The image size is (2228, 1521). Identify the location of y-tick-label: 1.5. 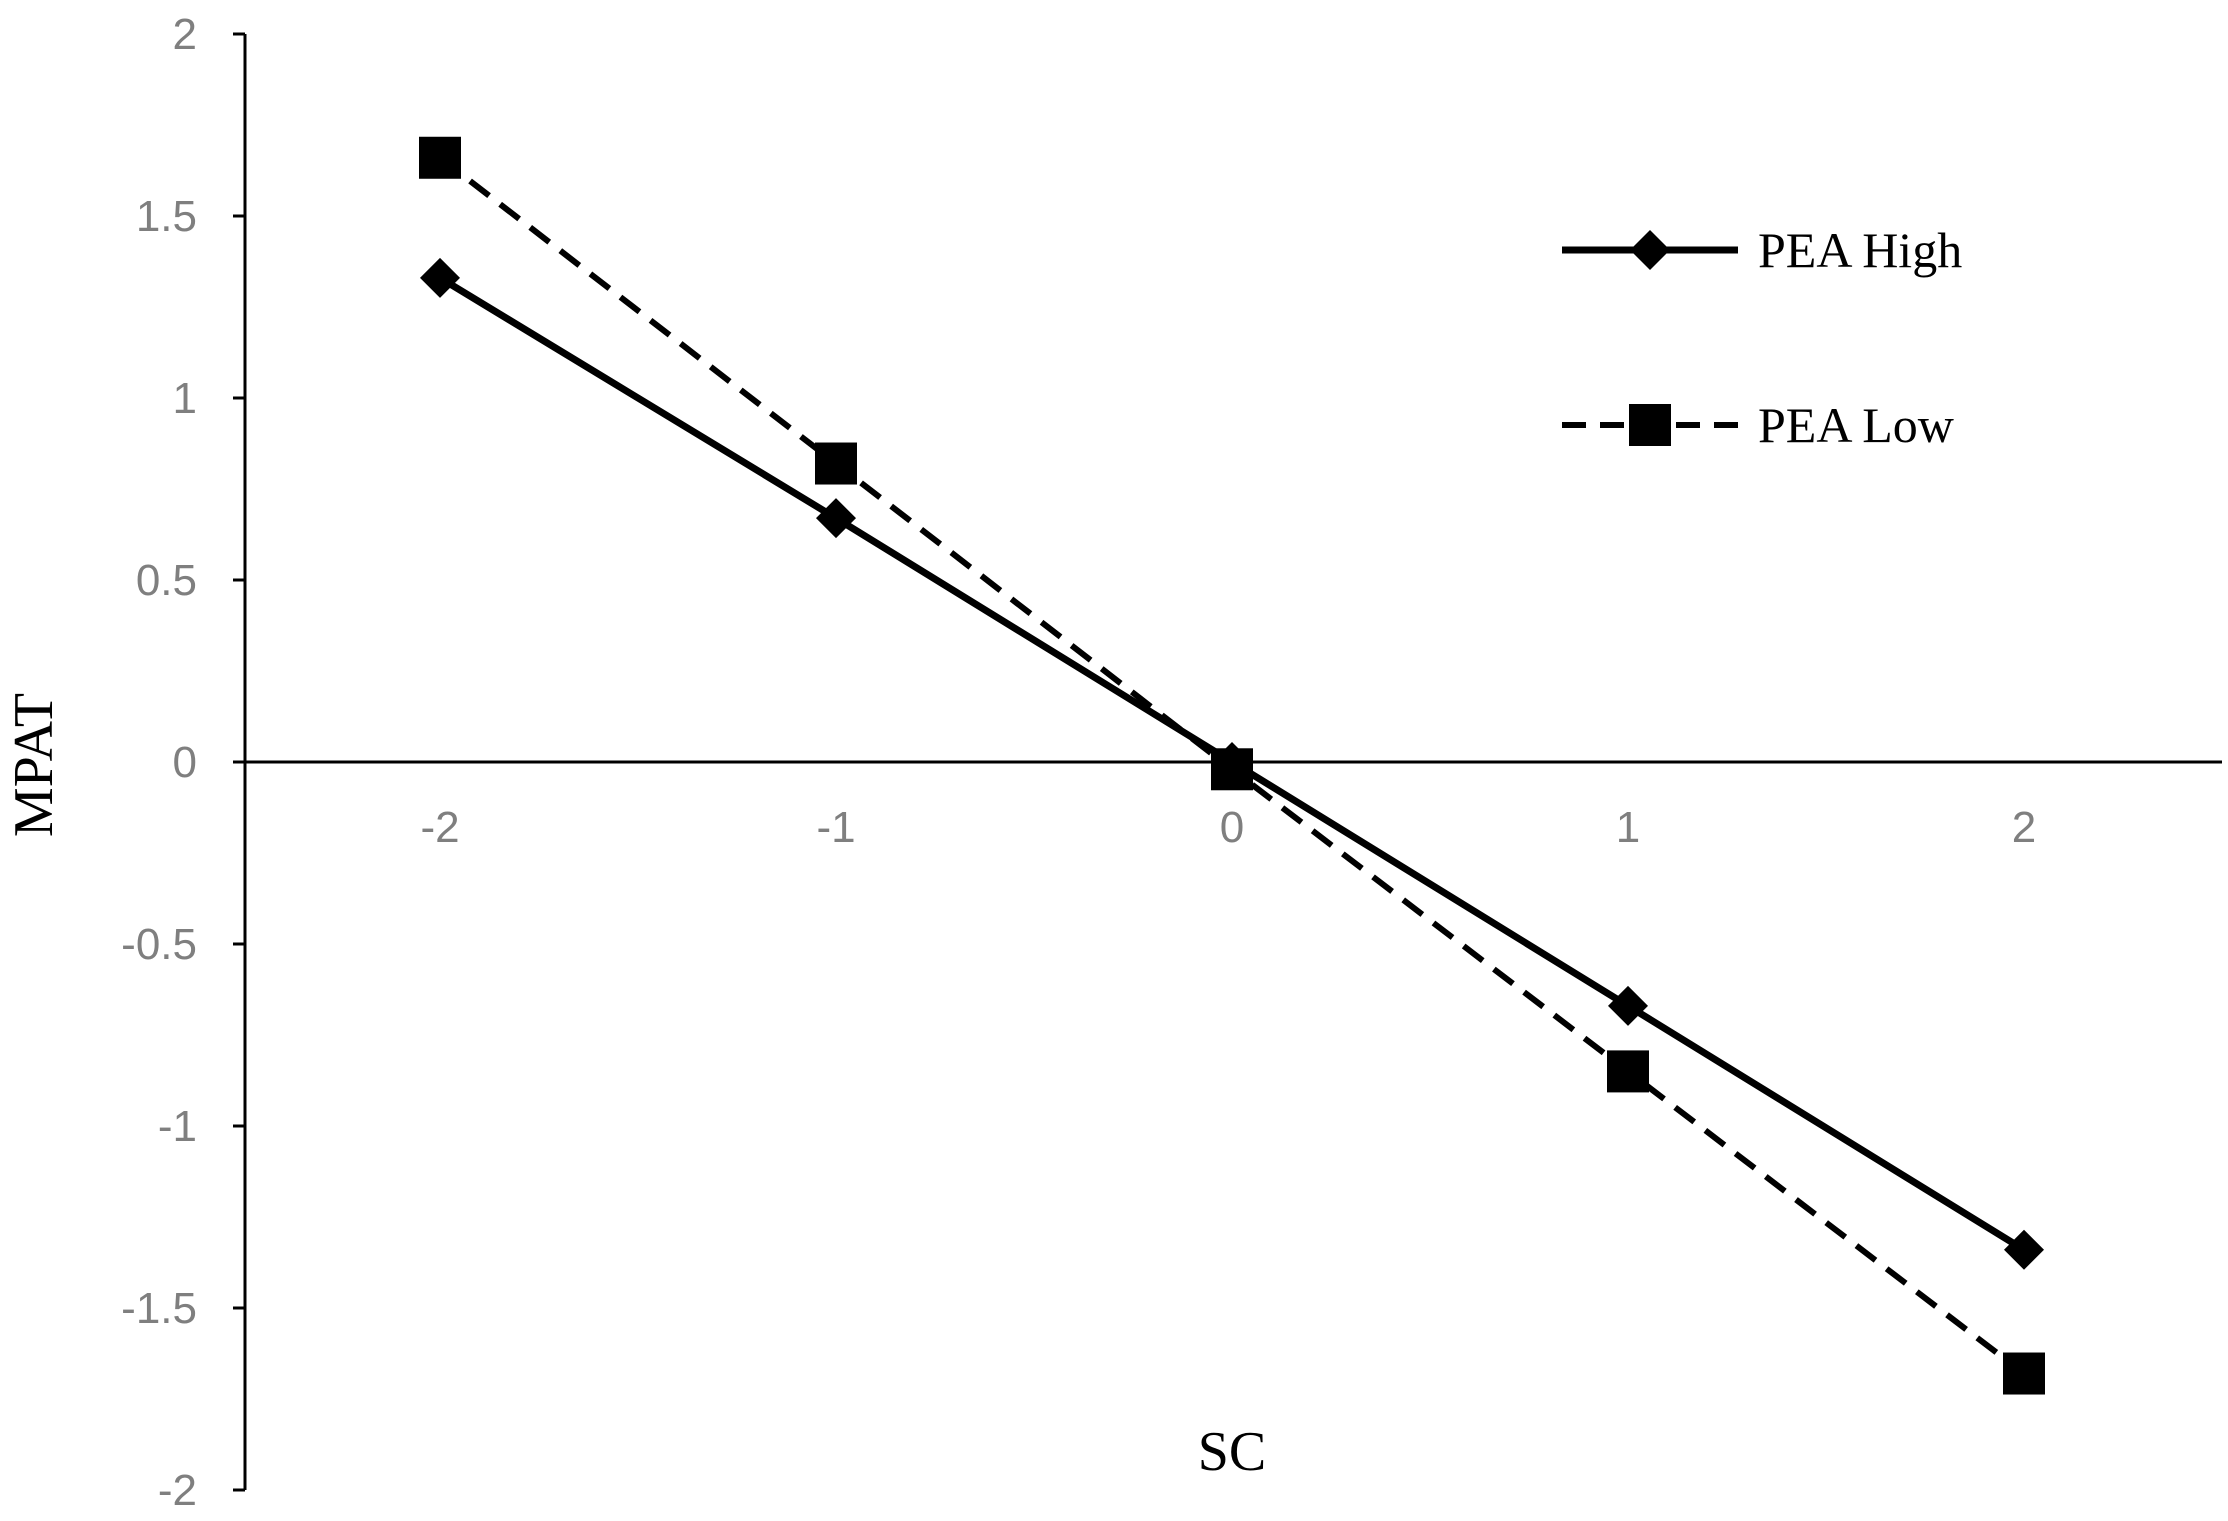
(166, 216).